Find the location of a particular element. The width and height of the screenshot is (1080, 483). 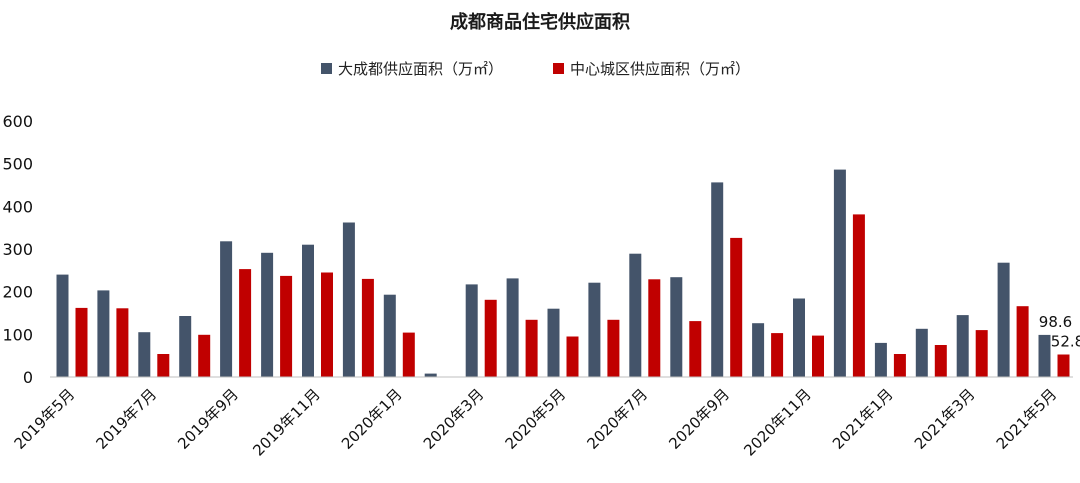

data-labels: 98.6 52.8 is located at coordinates (1059, 332).